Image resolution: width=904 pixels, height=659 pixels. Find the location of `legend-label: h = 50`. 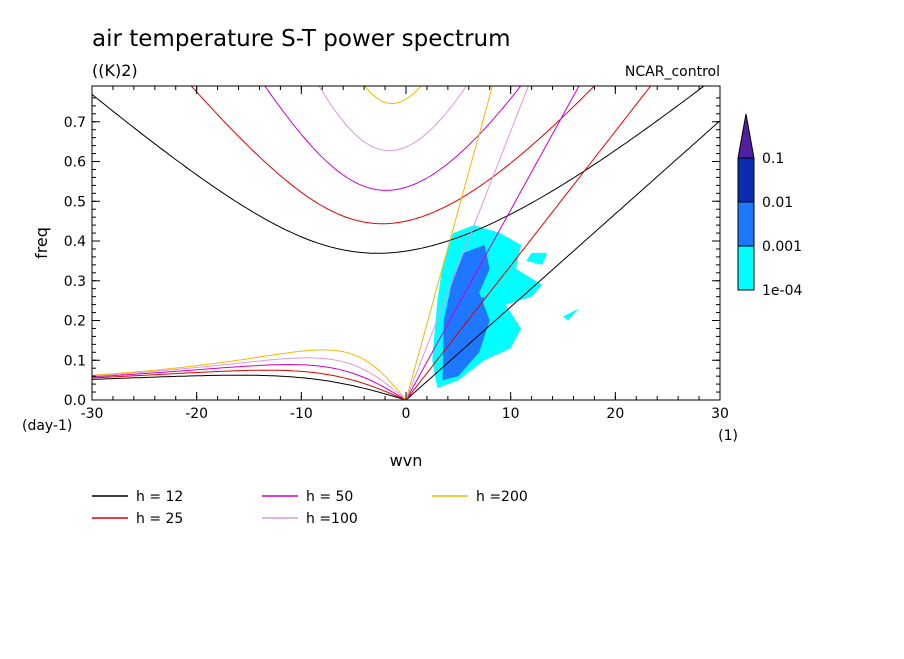

legend-label: h = 50 is located at coordinates (329, 497).